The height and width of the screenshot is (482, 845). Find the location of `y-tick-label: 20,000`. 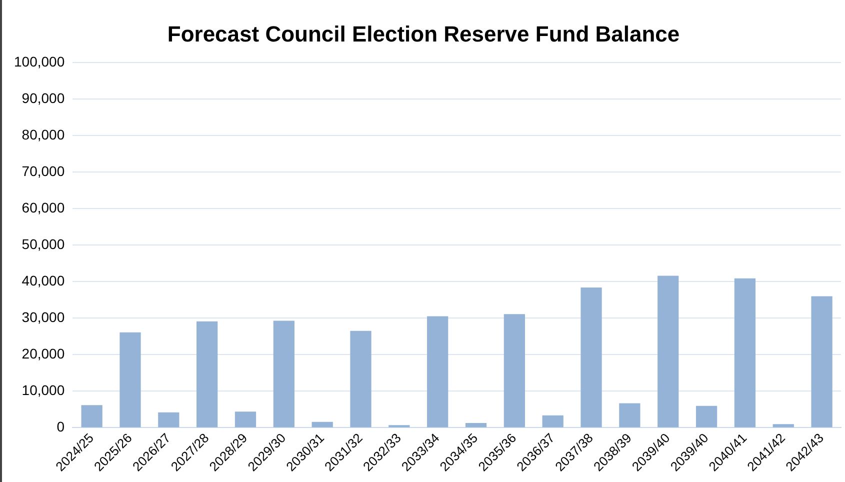

y-tick-label: 20,000 is located at coordinates (43, 354).